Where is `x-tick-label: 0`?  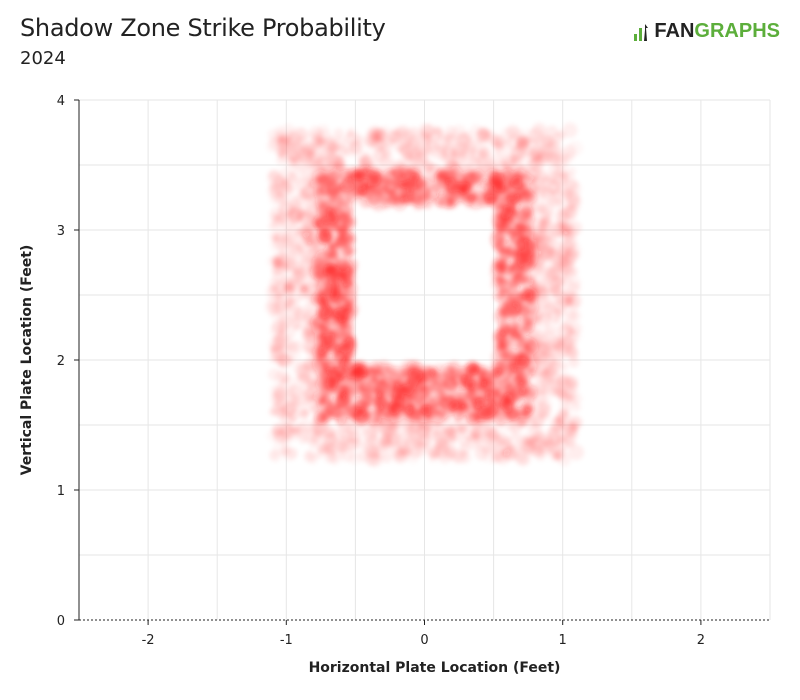
x-tick-label: 0 is located at coordinates (424, 640).